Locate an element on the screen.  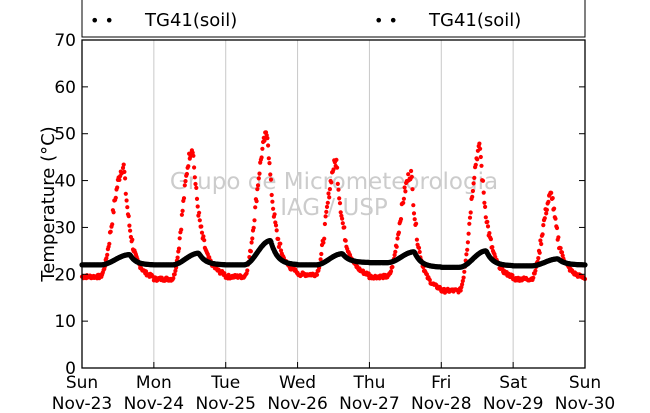
x-tick-label-day: Wed is located at coordinates (297, 383).